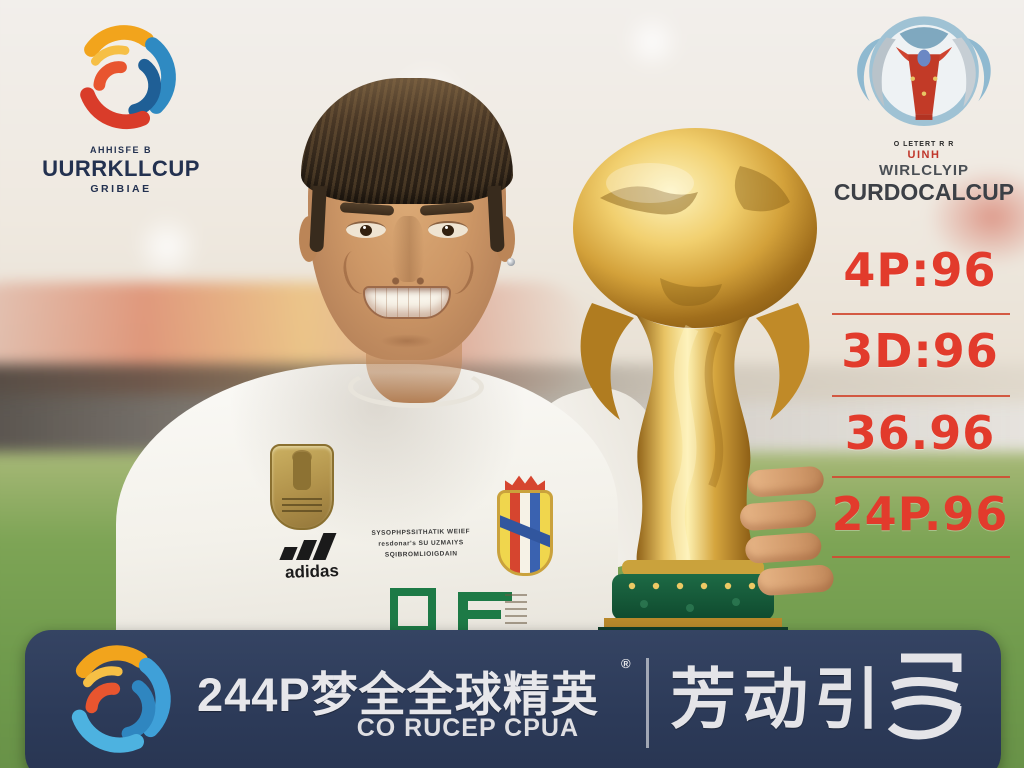 This screenshot has width=1024, height=768. What do you see at coordinates (920, 433) in the screenshot?
I see `price-value: 36.96` at bounding box center [920, 433].